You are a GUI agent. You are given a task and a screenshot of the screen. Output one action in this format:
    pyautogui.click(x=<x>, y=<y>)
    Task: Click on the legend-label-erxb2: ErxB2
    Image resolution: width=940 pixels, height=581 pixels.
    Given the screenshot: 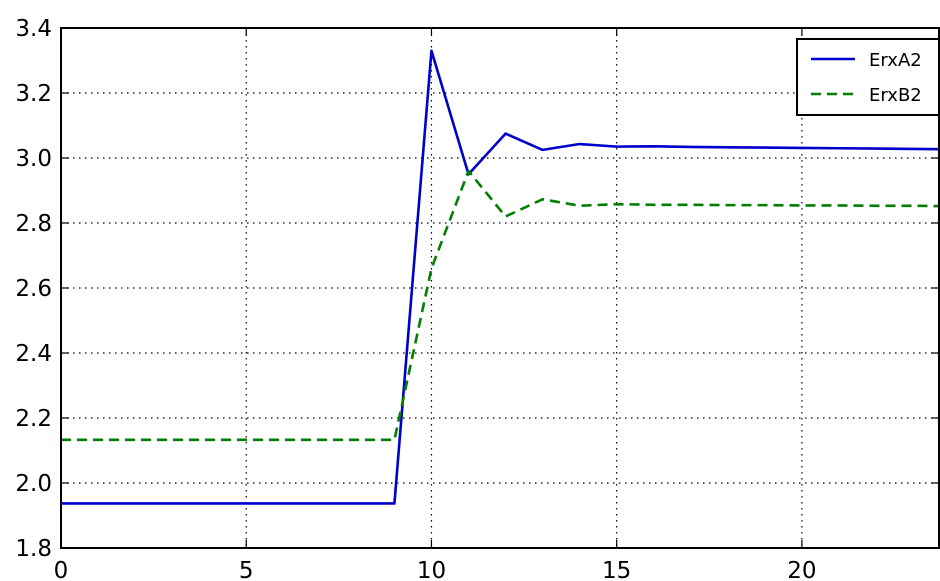 What is the action you would take?
    pyautogui.click(x=895, y=95)
    